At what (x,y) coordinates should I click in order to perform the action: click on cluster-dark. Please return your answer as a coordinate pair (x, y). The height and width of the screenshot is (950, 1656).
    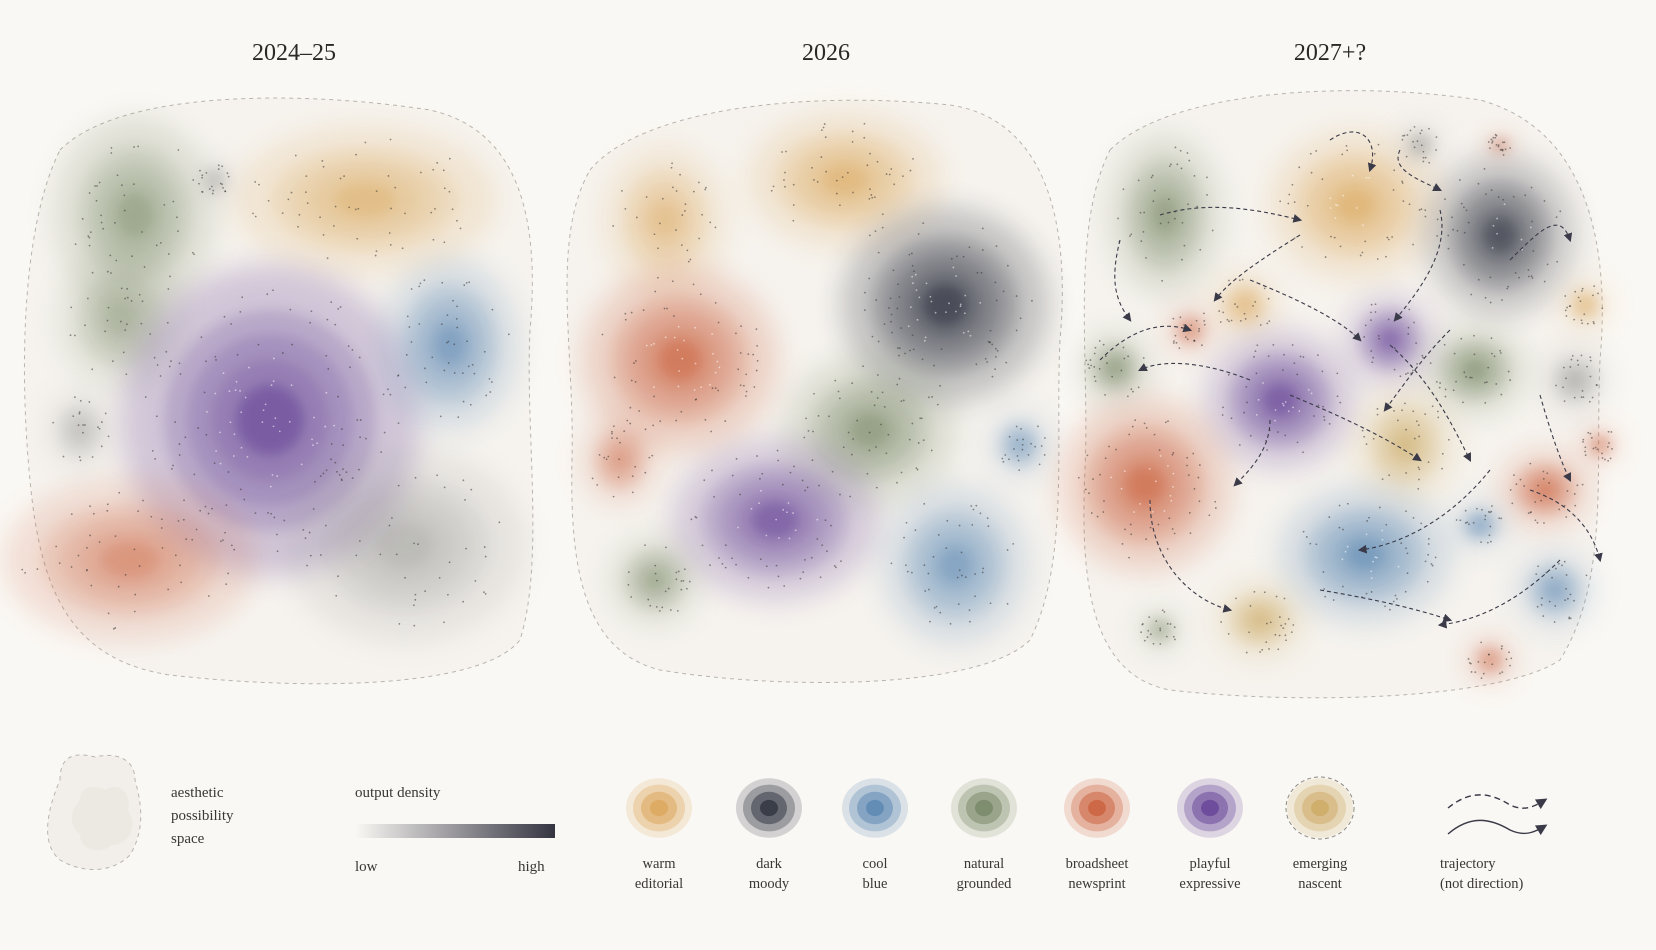
    Looking at the image, I should click on (1500, 235).